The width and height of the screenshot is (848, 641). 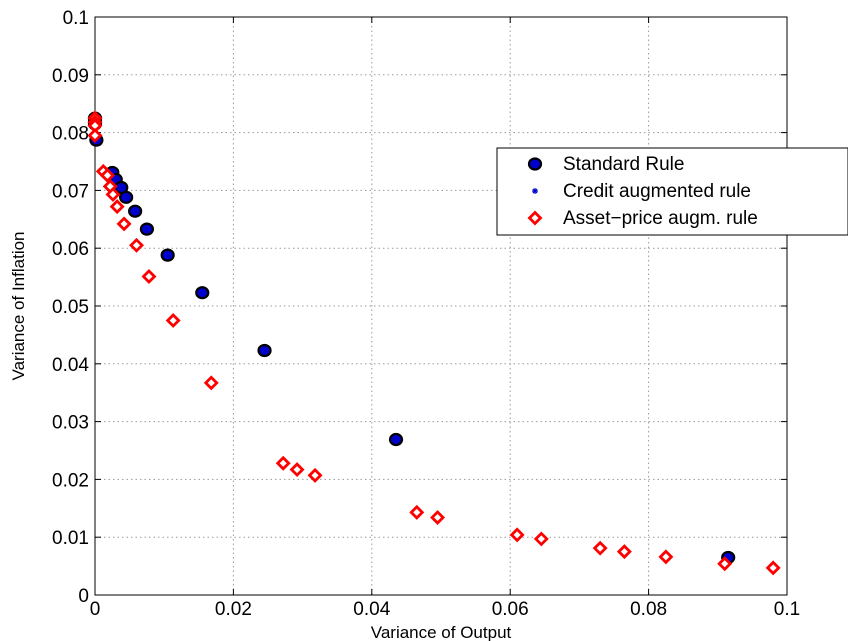 I want to click on legend-item: Standard Rule, so click(x=605, y=164).